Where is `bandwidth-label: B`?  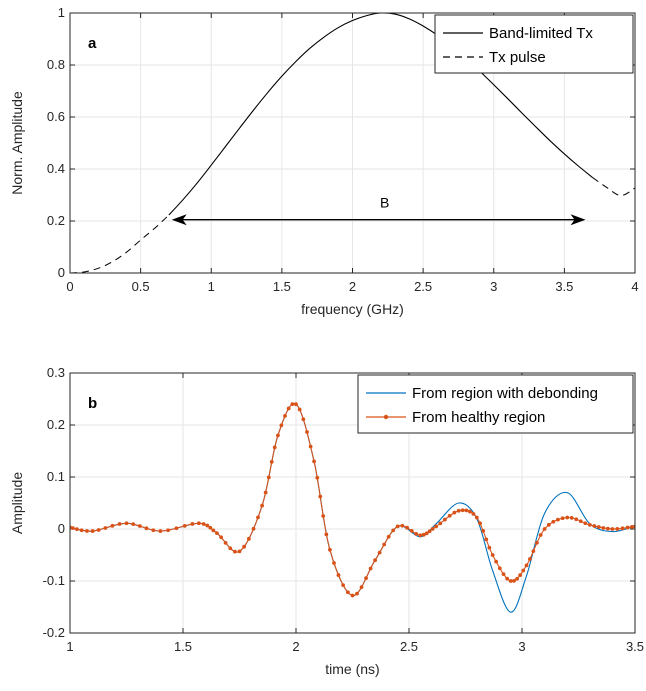
bandwidth-label: B is located at coordinates (384, 203).